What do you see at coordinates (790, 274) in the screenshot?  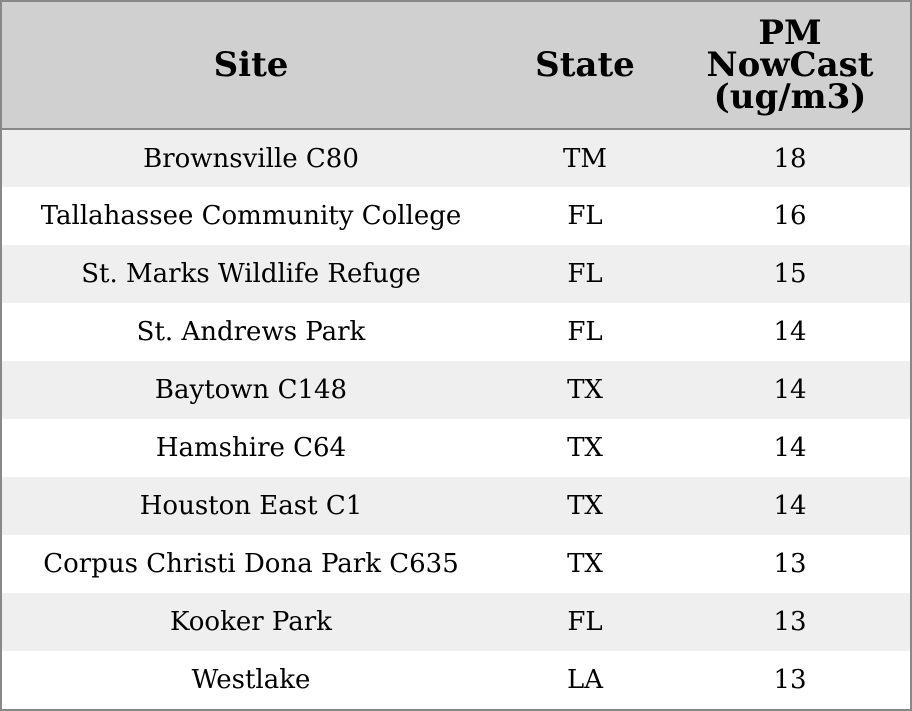 I see `cell-pm-value: 15` at bounding box center [790, 274].